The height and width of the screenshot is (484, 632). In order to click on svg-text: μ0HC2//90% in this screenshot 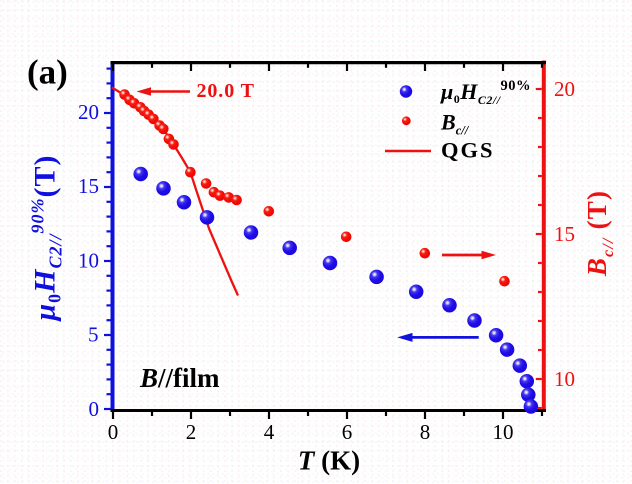, I will do `click(485, 92)`.